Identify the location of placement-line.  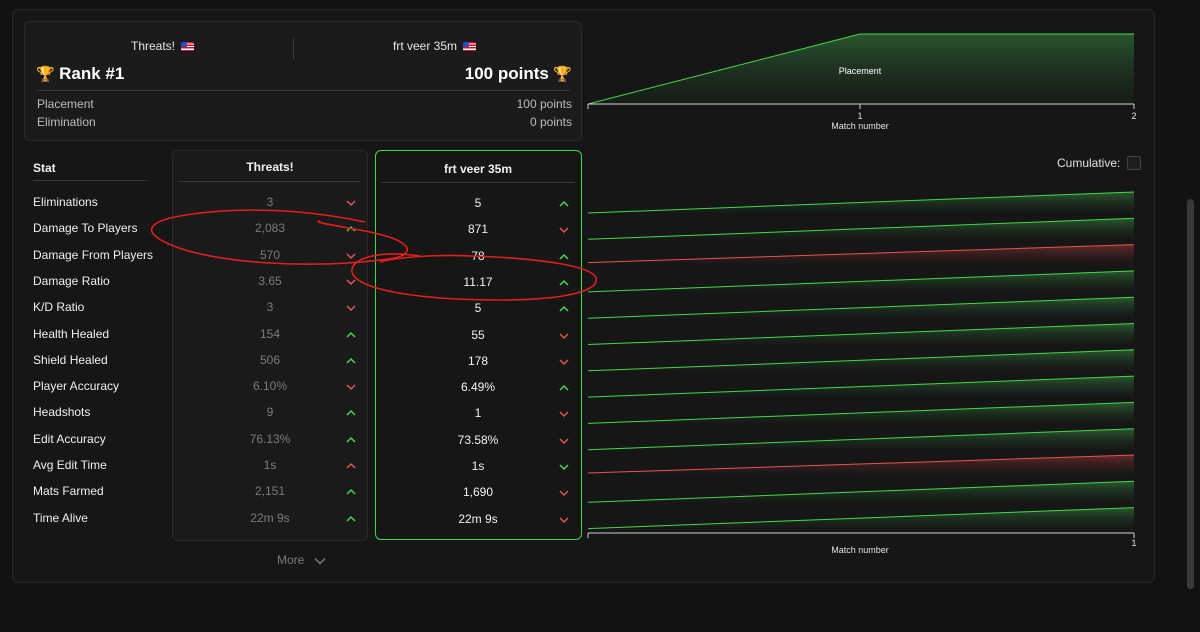
(860, 69).